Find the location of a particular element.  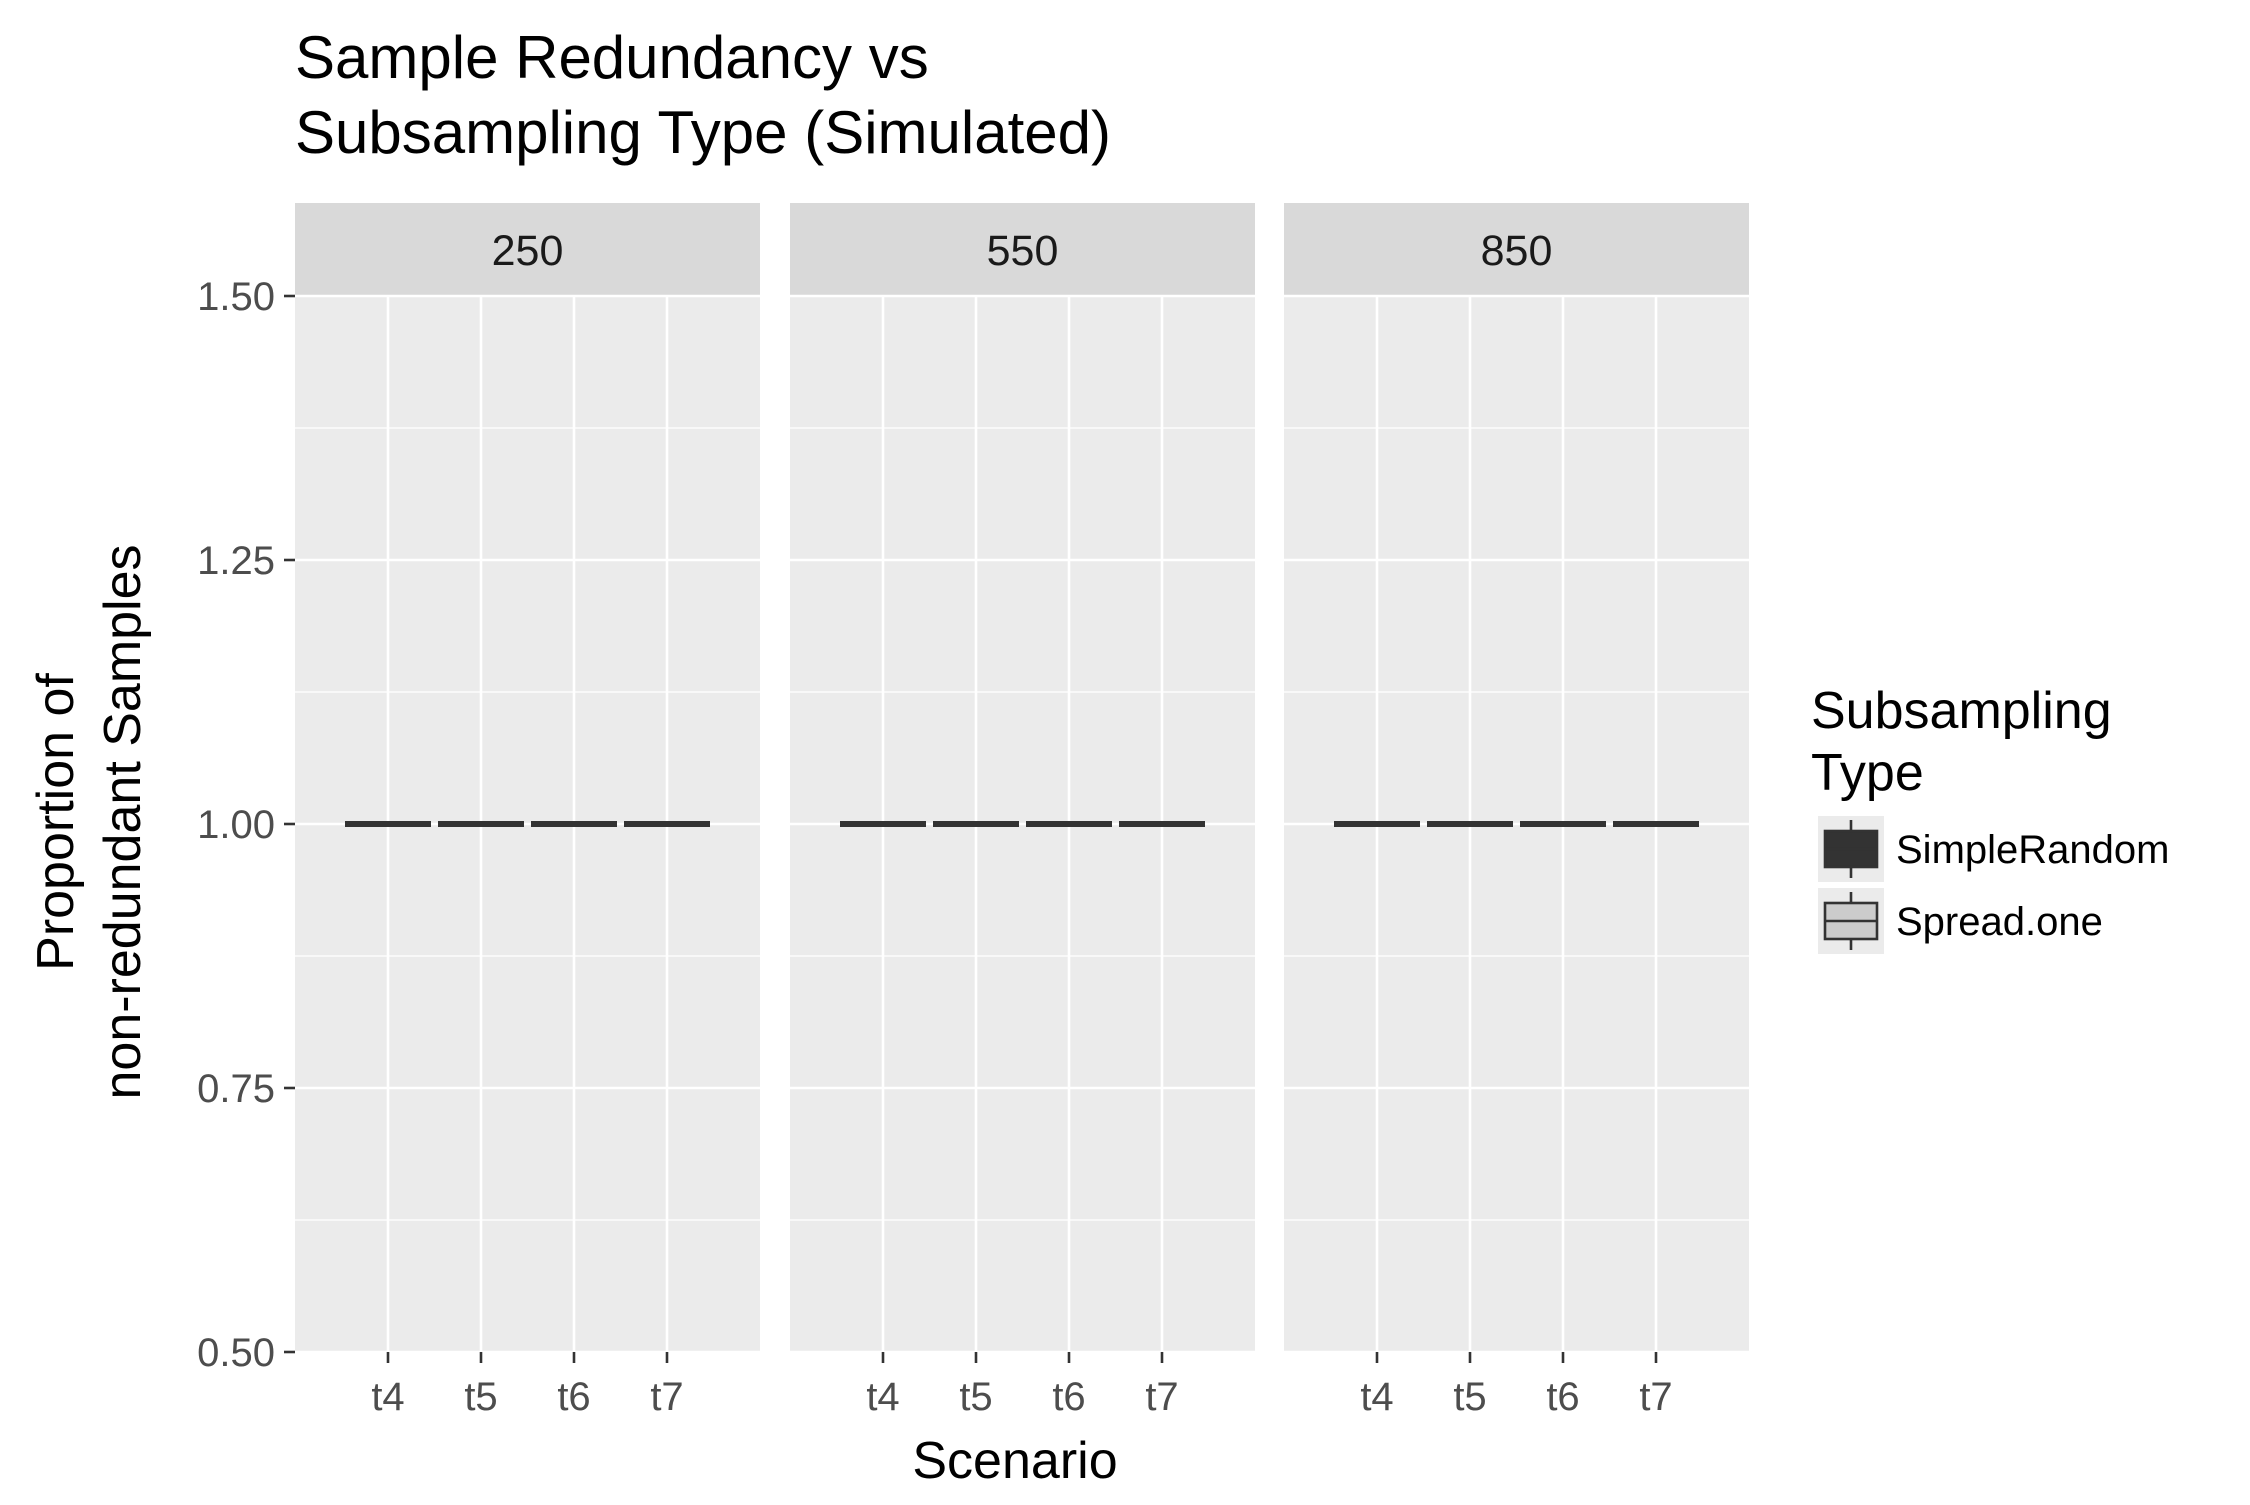

y-axis-title: Proportion of non-redundant Samples is located at coordinates (89, 821).